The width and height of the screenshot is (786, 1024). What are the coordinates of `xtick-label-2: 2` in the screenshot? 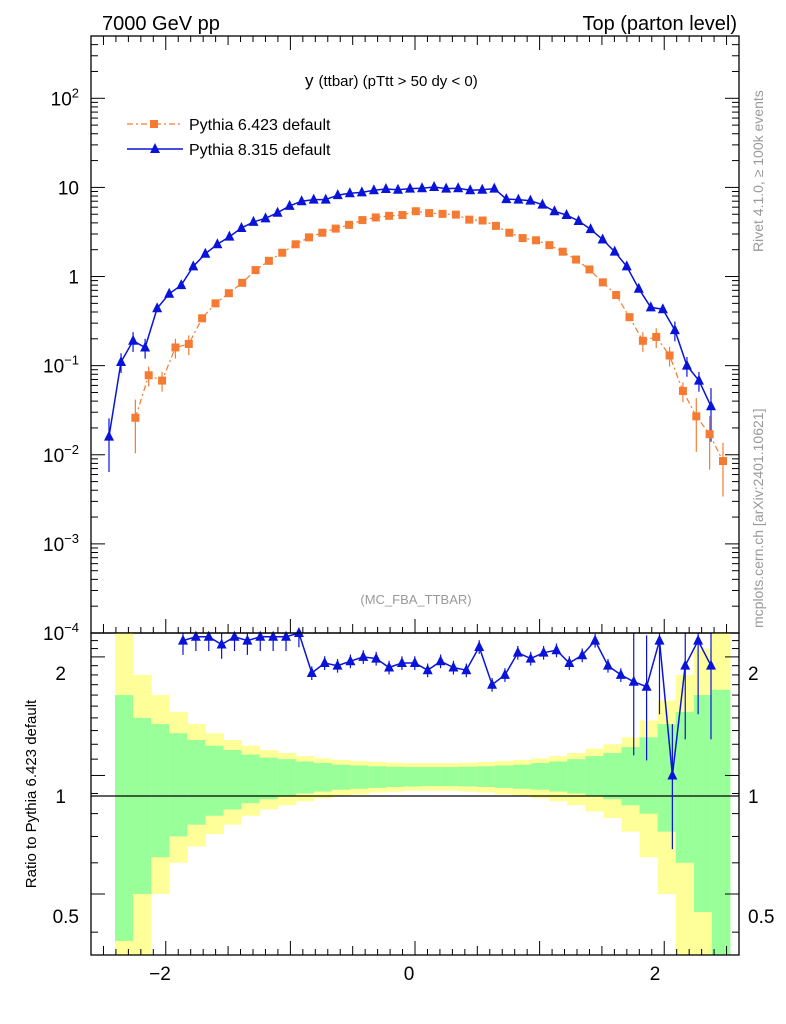 It's located at (655, 974).